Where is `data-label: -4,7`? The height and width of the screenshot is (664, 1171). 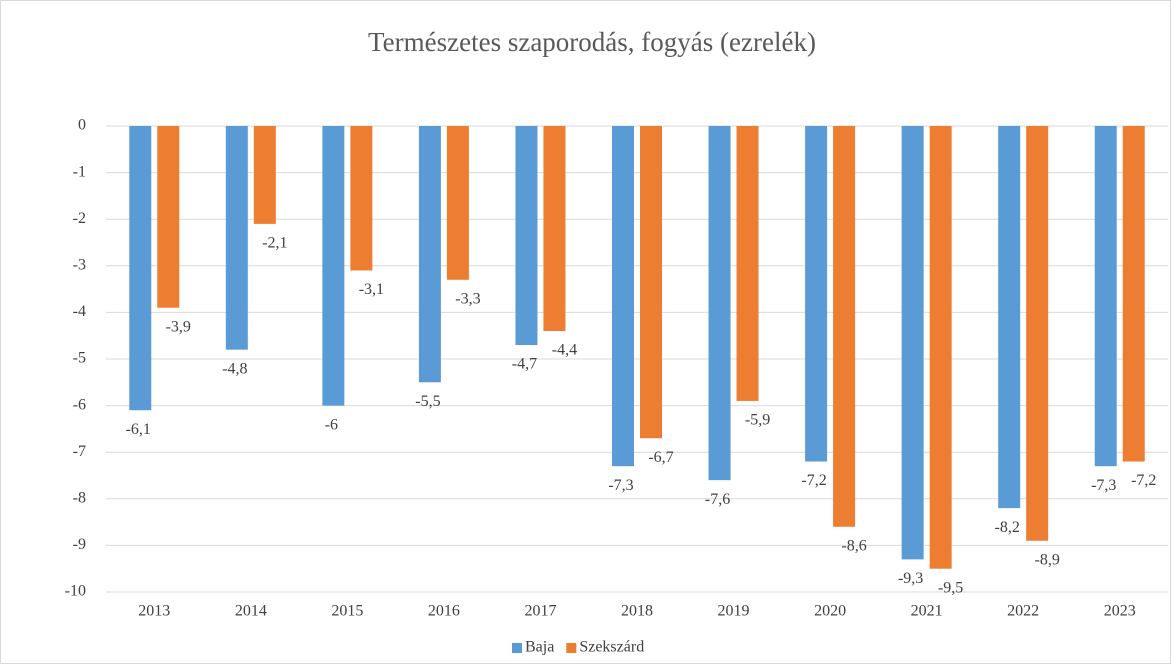 data-label: -4,7 is located at coordinates (524, 364).